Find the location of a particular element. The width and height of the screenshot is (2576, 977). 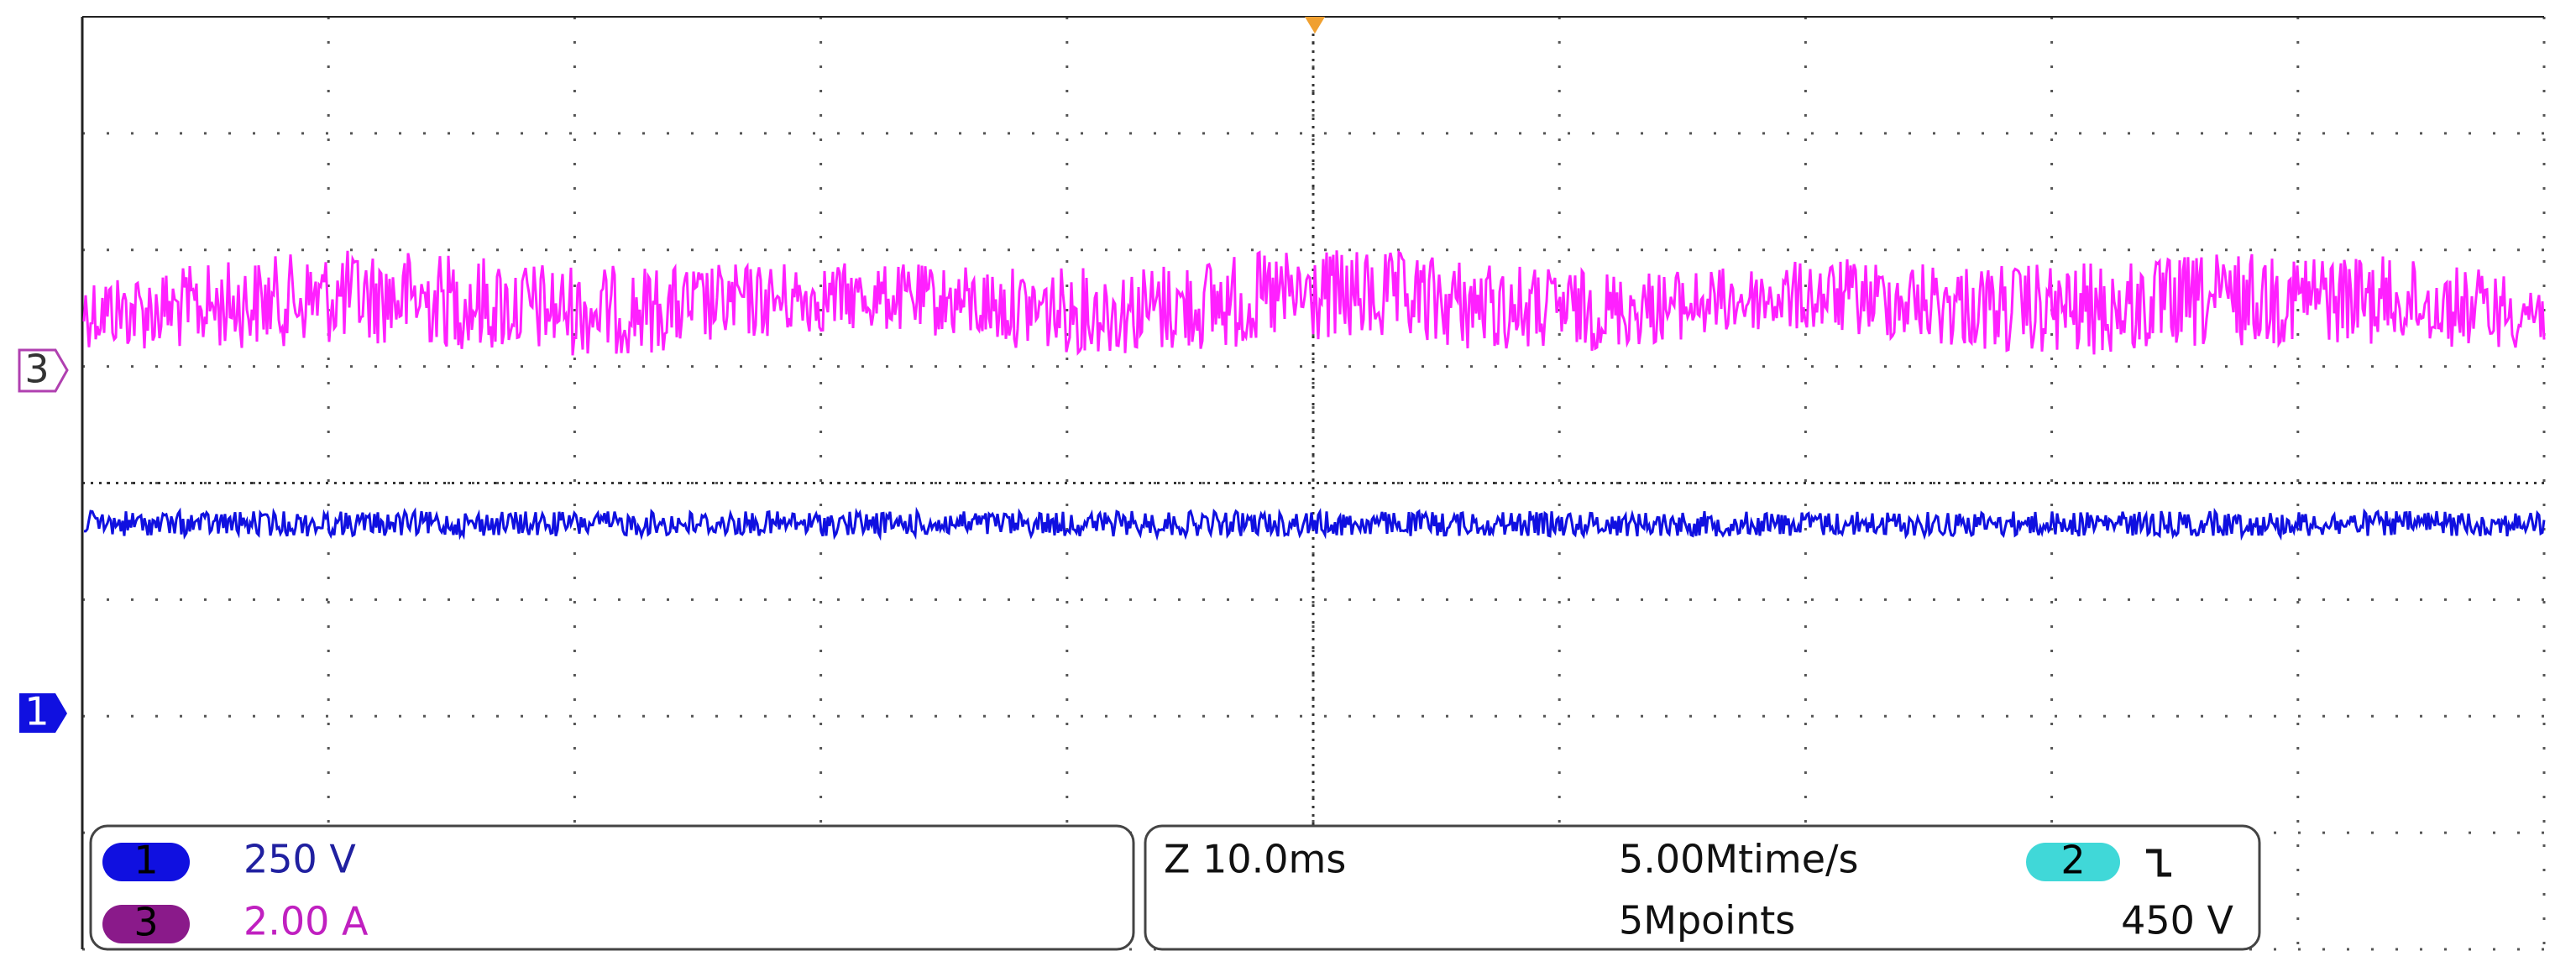

ch1-badge is located at coordinates (146, 862).